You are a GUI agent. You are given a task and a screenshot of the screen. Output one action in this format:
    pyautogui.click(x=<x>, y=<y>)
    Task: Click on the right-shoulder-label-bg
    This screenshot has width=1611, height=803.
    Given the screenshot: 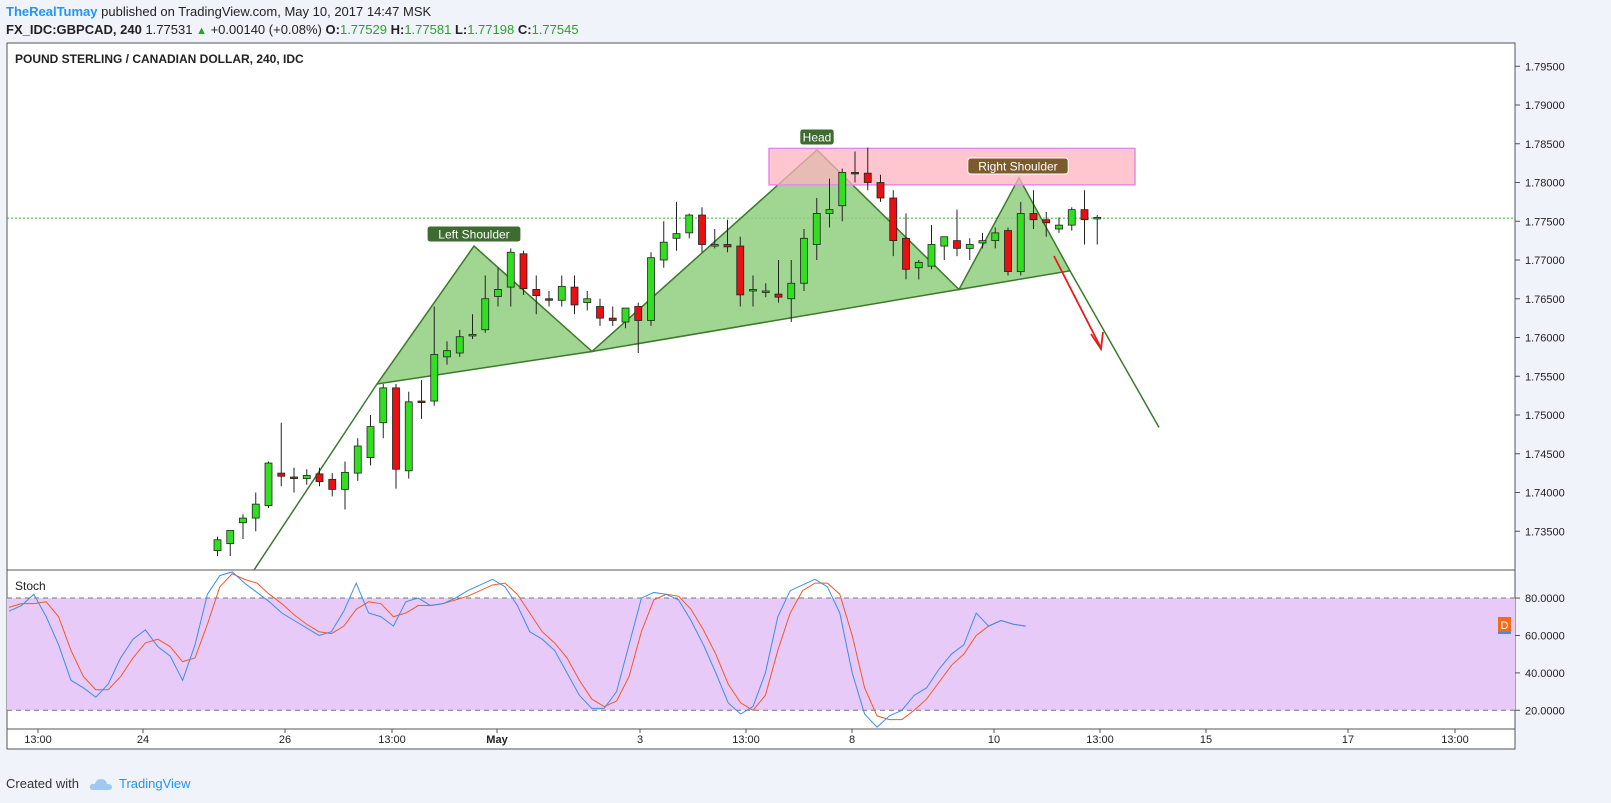 What is the action you would take?
    pyautogui.click(x=1018, y=166)
    